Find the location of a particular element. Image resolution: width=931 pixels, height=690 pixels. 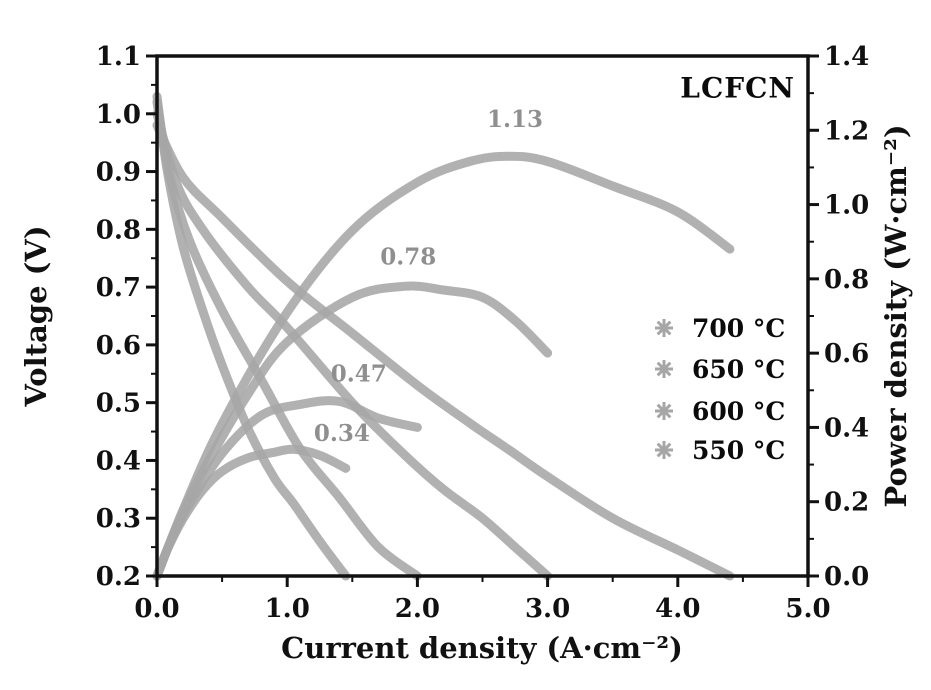

y-left-tick-label: 1.0 is located at coordinates (118, 115).